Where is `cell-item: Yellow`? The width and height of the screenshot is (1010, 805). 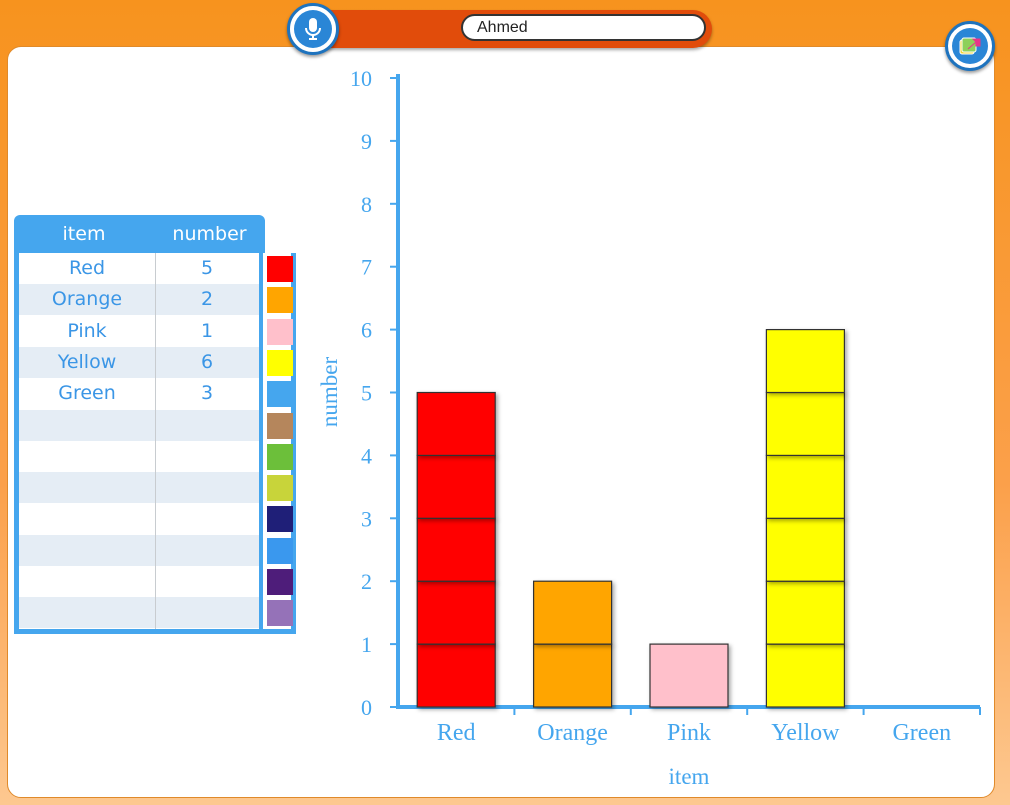 cell-item: Yellow is located at coordinates (87, 361).